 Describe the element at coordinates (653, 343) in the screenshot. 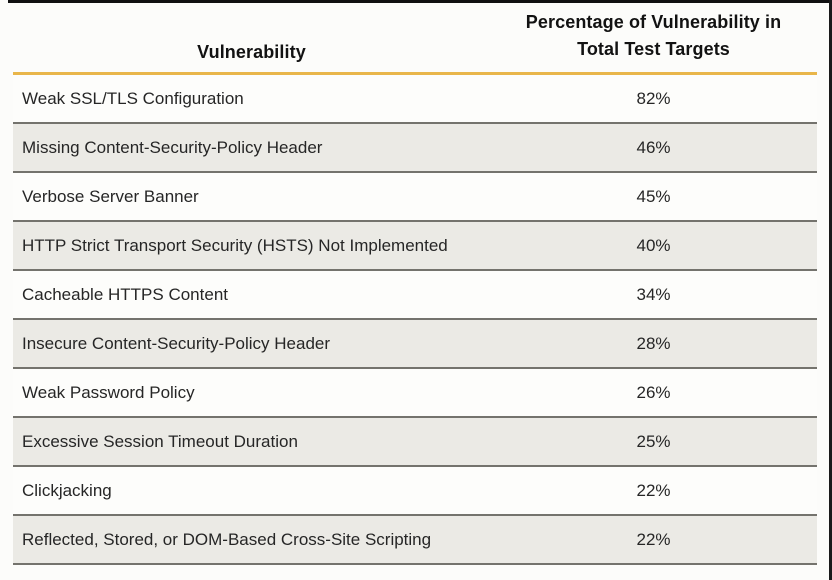

I see `percentage-cell: 28%` at that location.